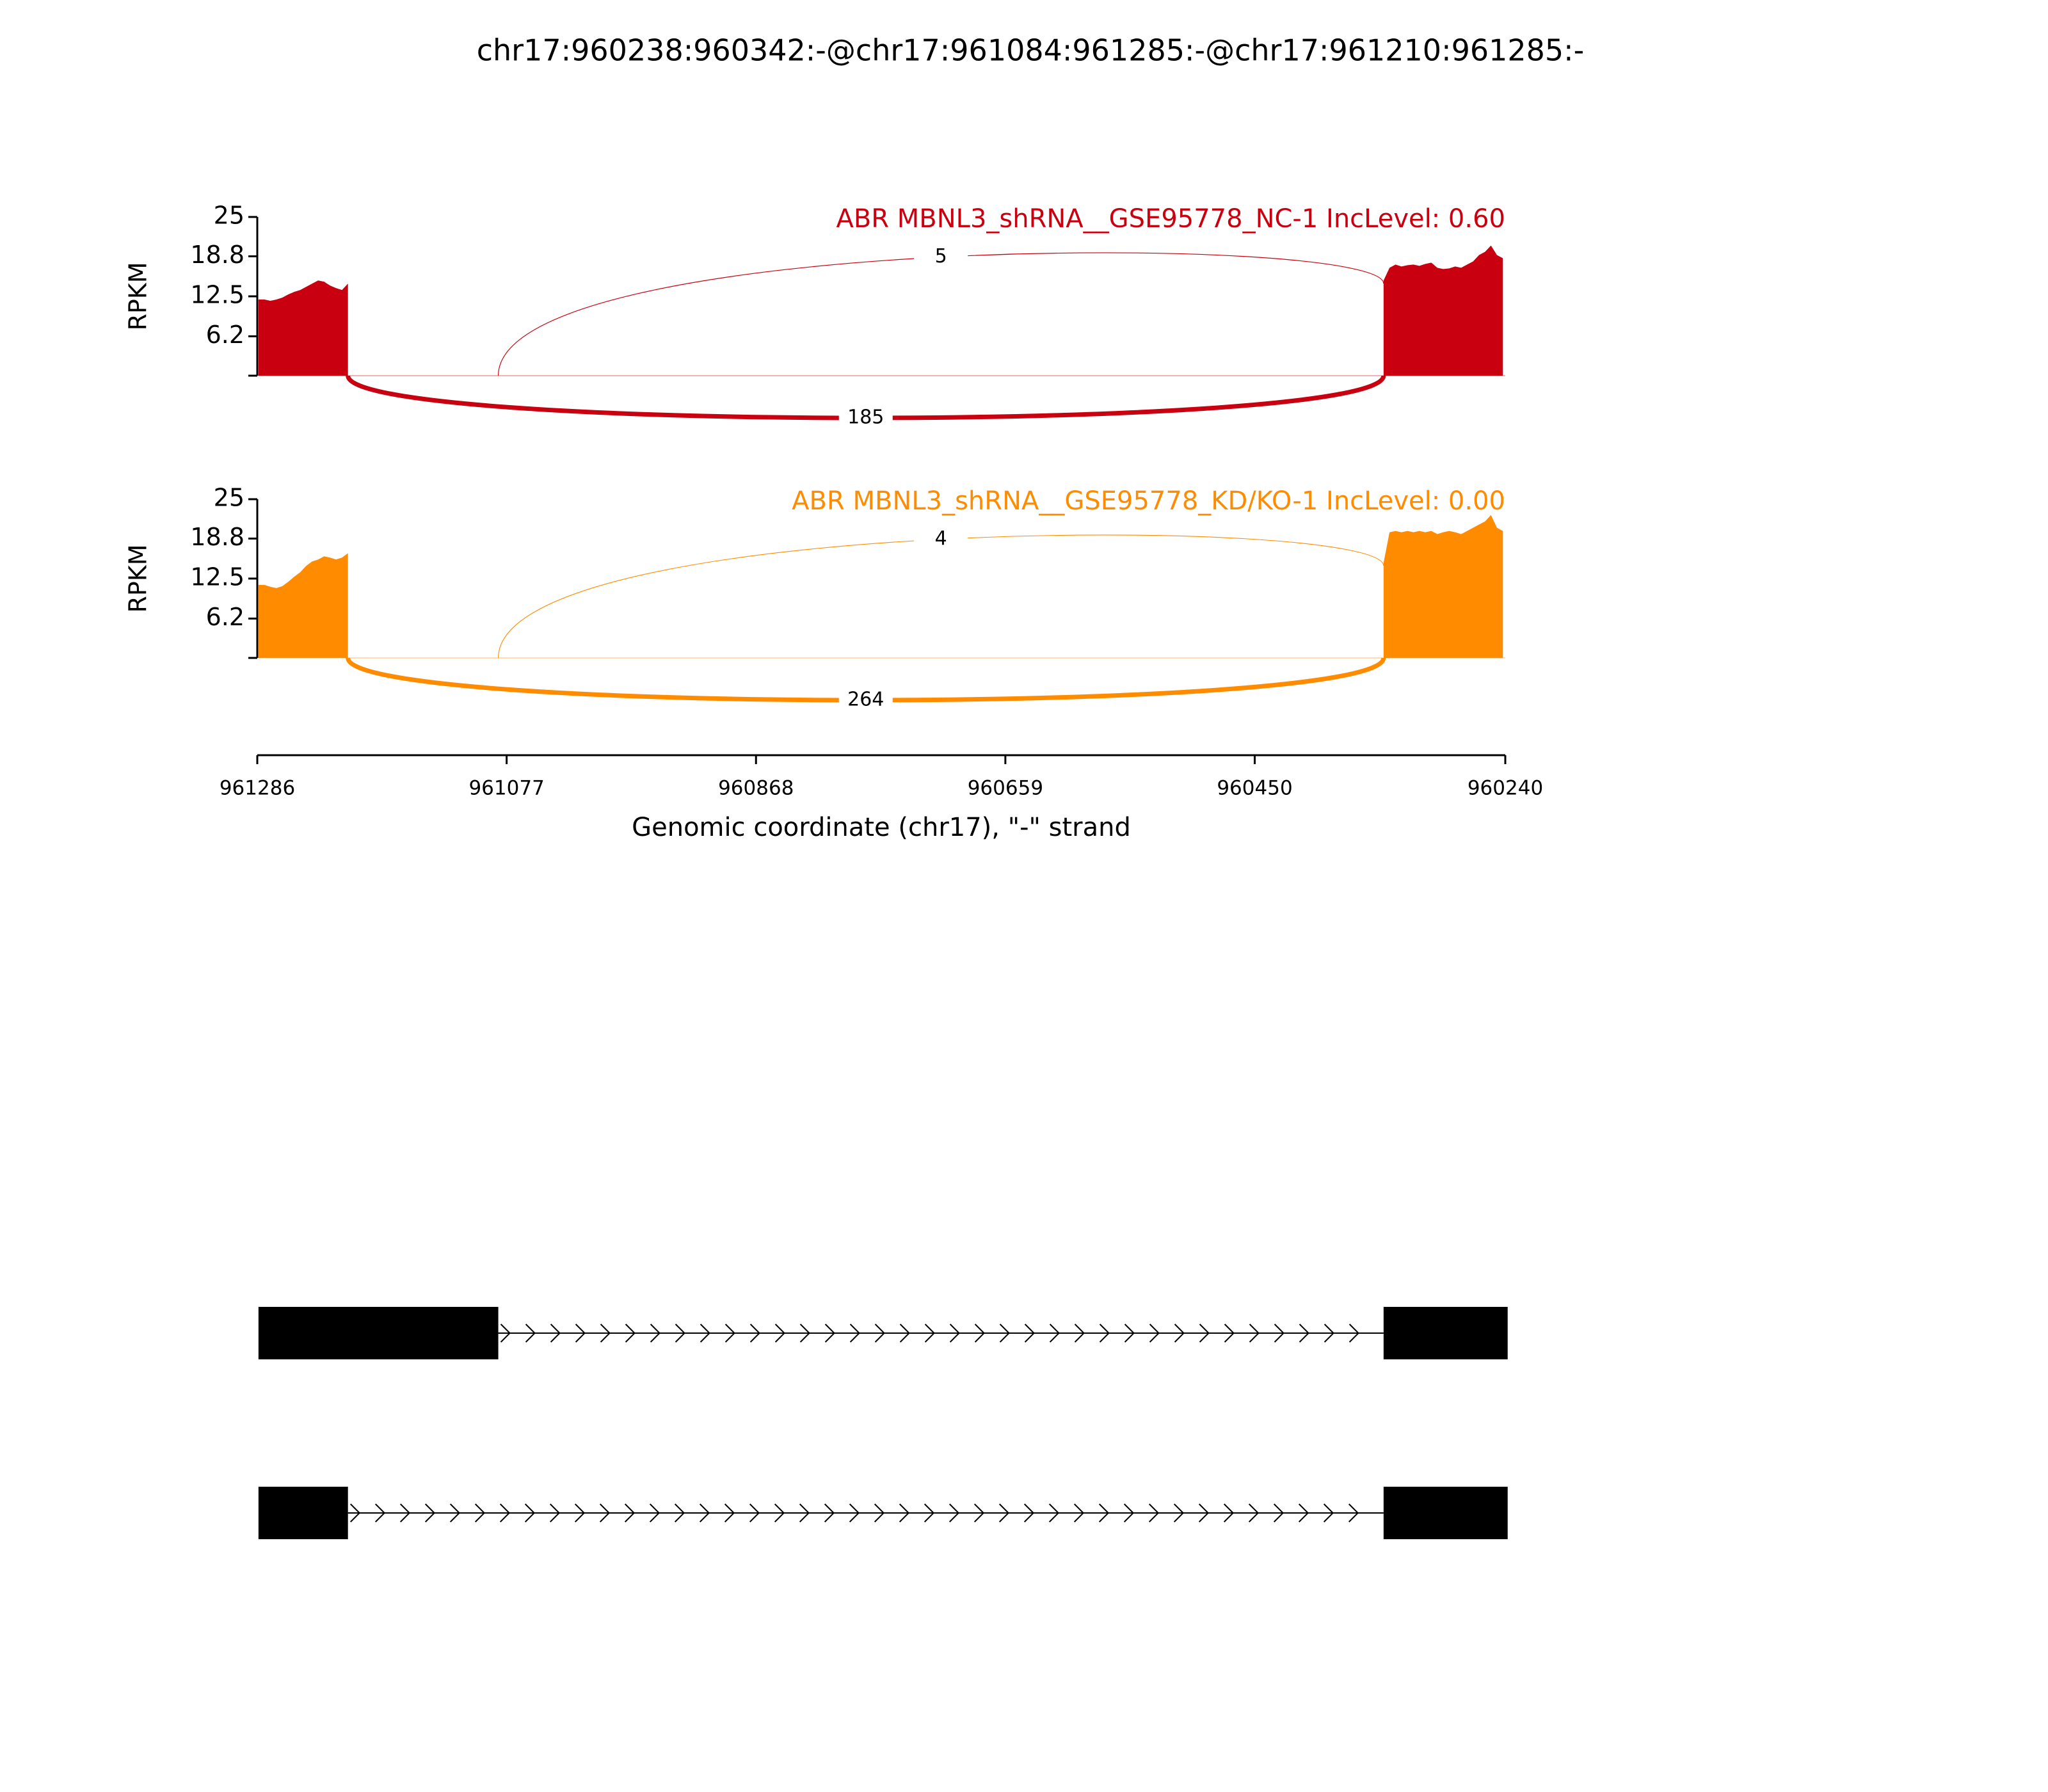 Image resolution: width=2048 pixels, height=1792 pixels. I want to click on x-tick-label: 960240, so click(1505, 788).